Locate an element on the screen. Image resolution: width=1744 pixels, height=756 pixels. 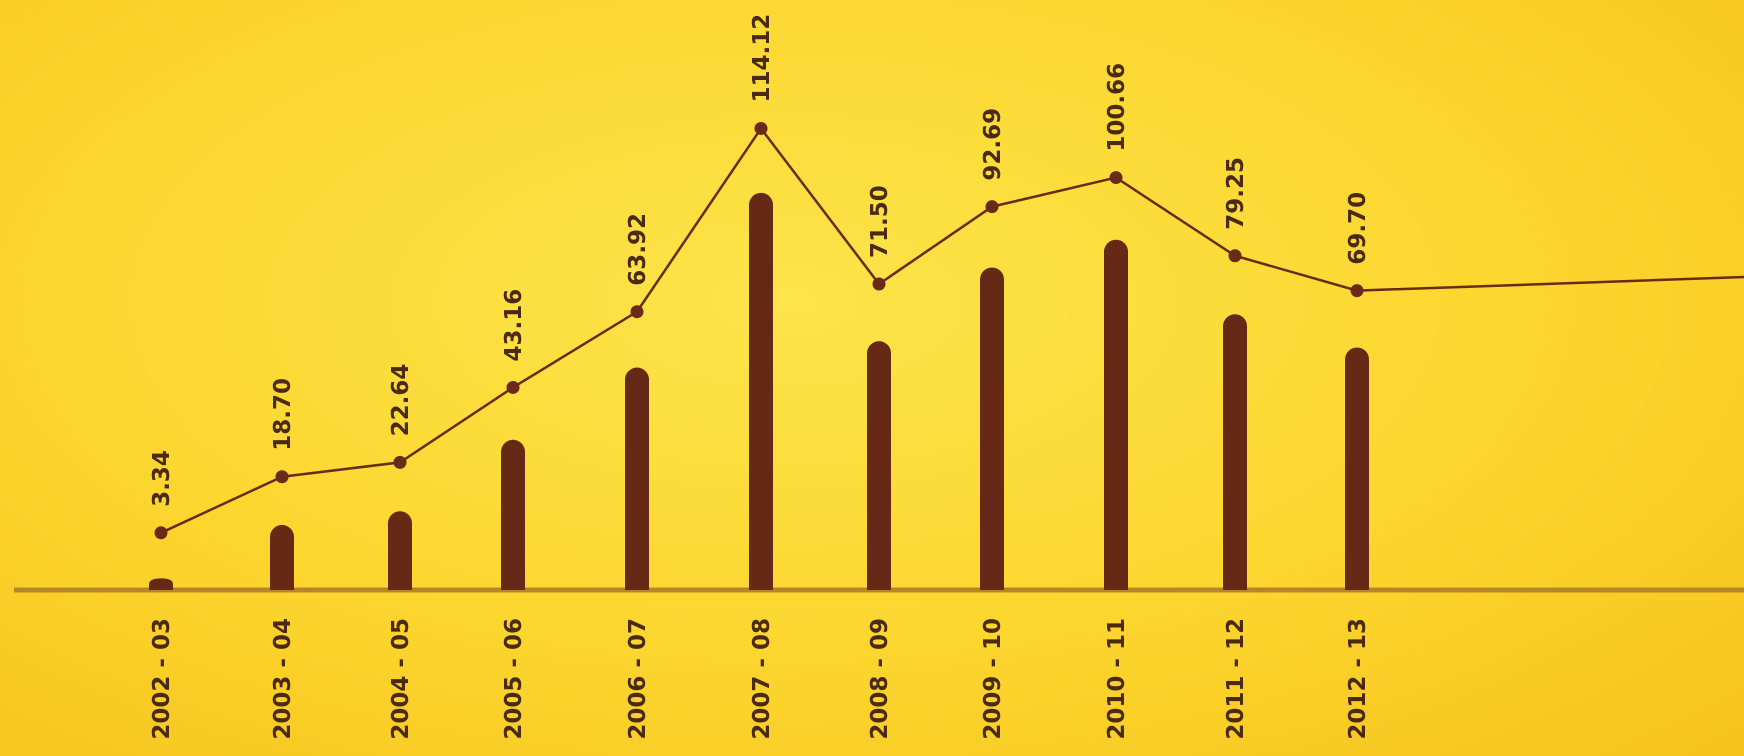
value-label-2002-03: 3.34 is located at coordinates (162, 478).